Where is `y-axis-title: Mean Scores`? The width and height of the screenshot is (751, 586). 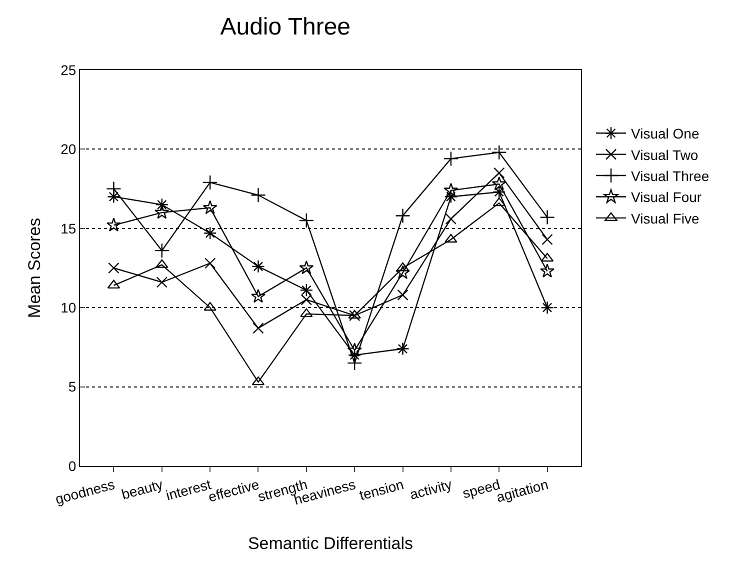 y-axis-title: Mean Scores is located at coordinates (34, 268).